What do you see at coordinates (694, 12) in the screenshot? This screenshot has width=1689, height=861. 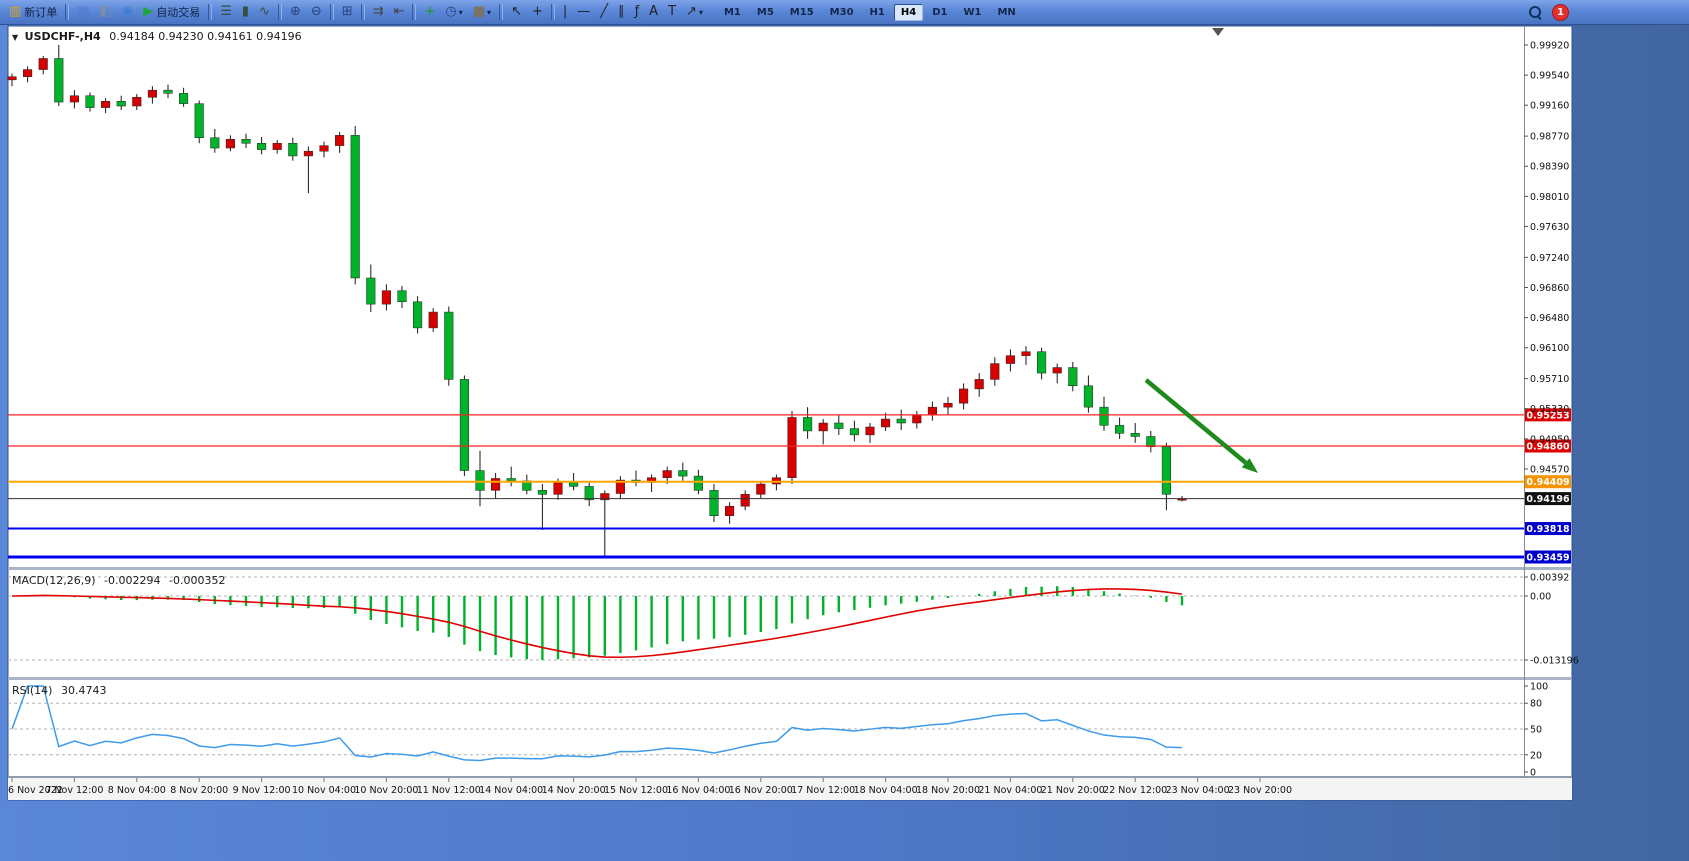 I see `arrows-button: ↗ ▾` at bounding box center [694, 12].